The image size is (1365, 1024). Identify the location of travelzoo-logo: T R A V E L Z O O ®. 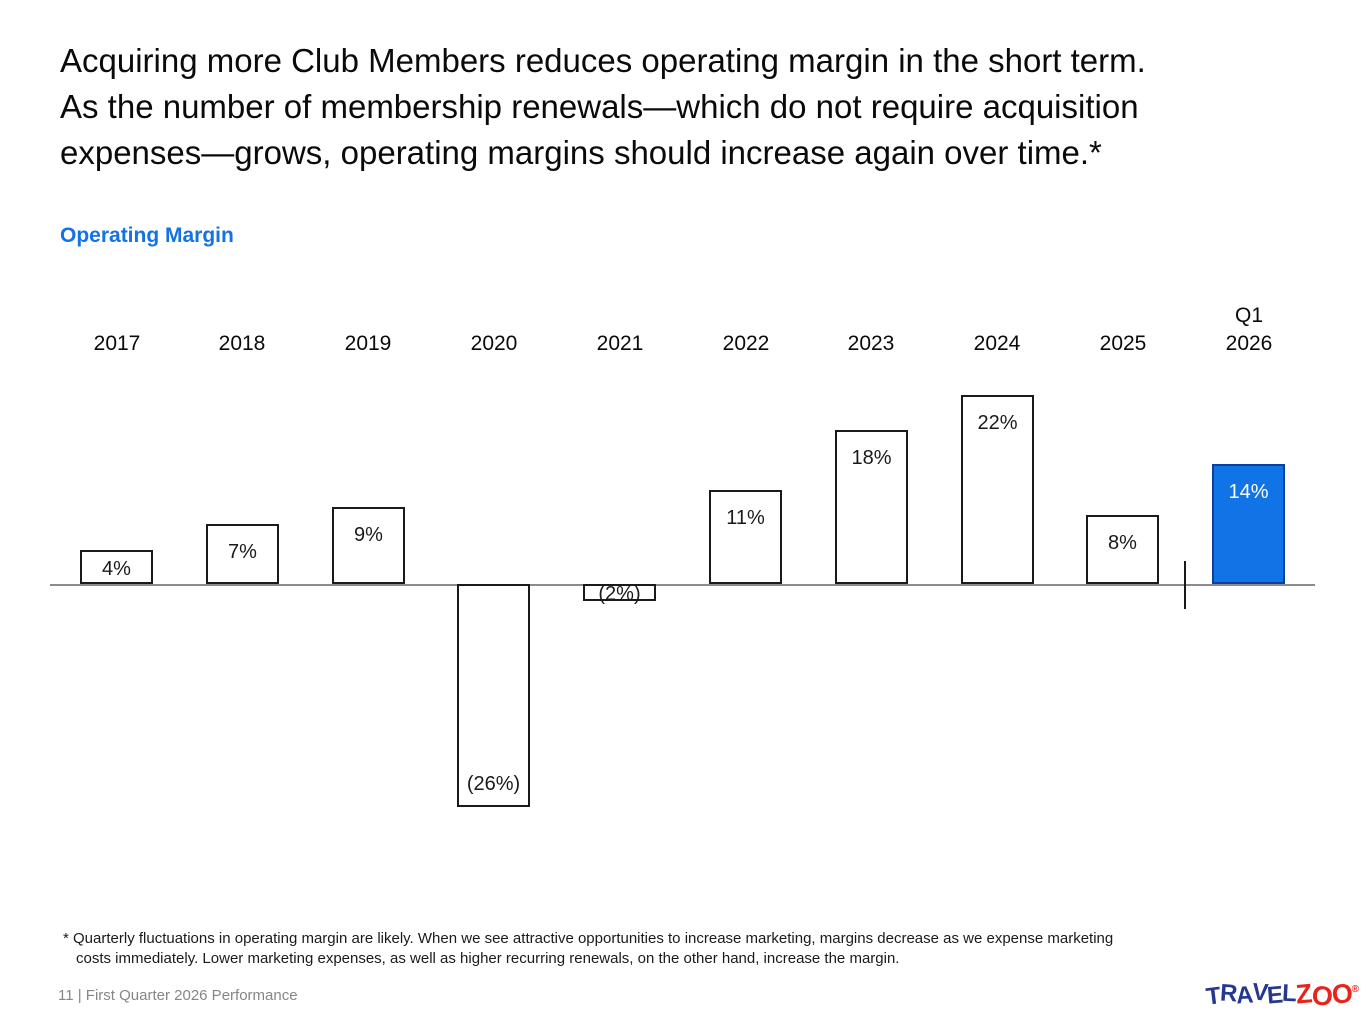
(1282, 995).